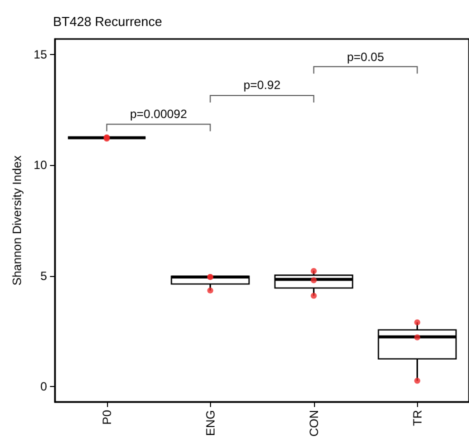  Describe the element at coordinates (159, 114) in the screenshot. I see `annotation: p=0.00092` at that location.